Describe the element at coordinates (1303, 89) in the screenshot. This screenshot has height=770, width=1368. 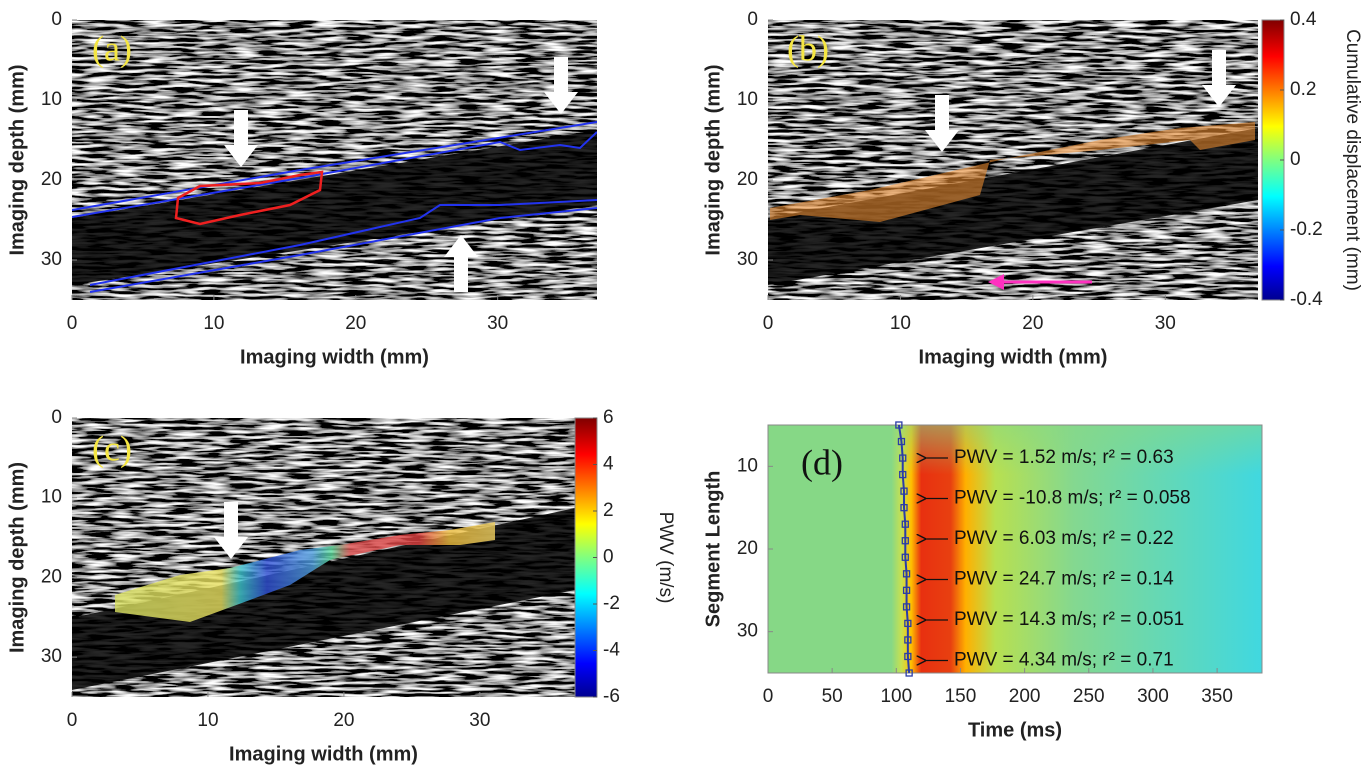
I see `colorbar-tick-label: 0.2` at that location.